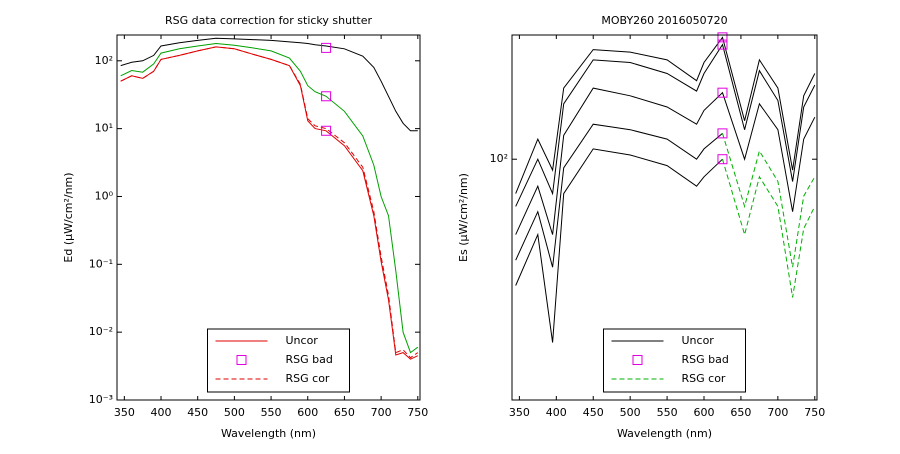 This screenshot has width=900, height=454. I want to click on y-axis-label: Es (µW/cm²/nm), so click(463, 217).